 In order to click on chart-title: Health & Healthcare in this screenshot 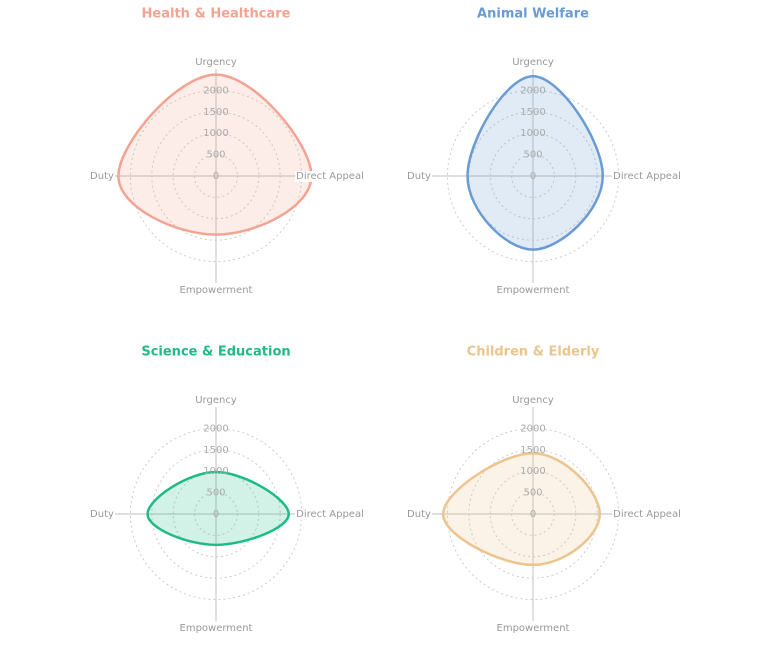, I will do `click(216, 14)`.